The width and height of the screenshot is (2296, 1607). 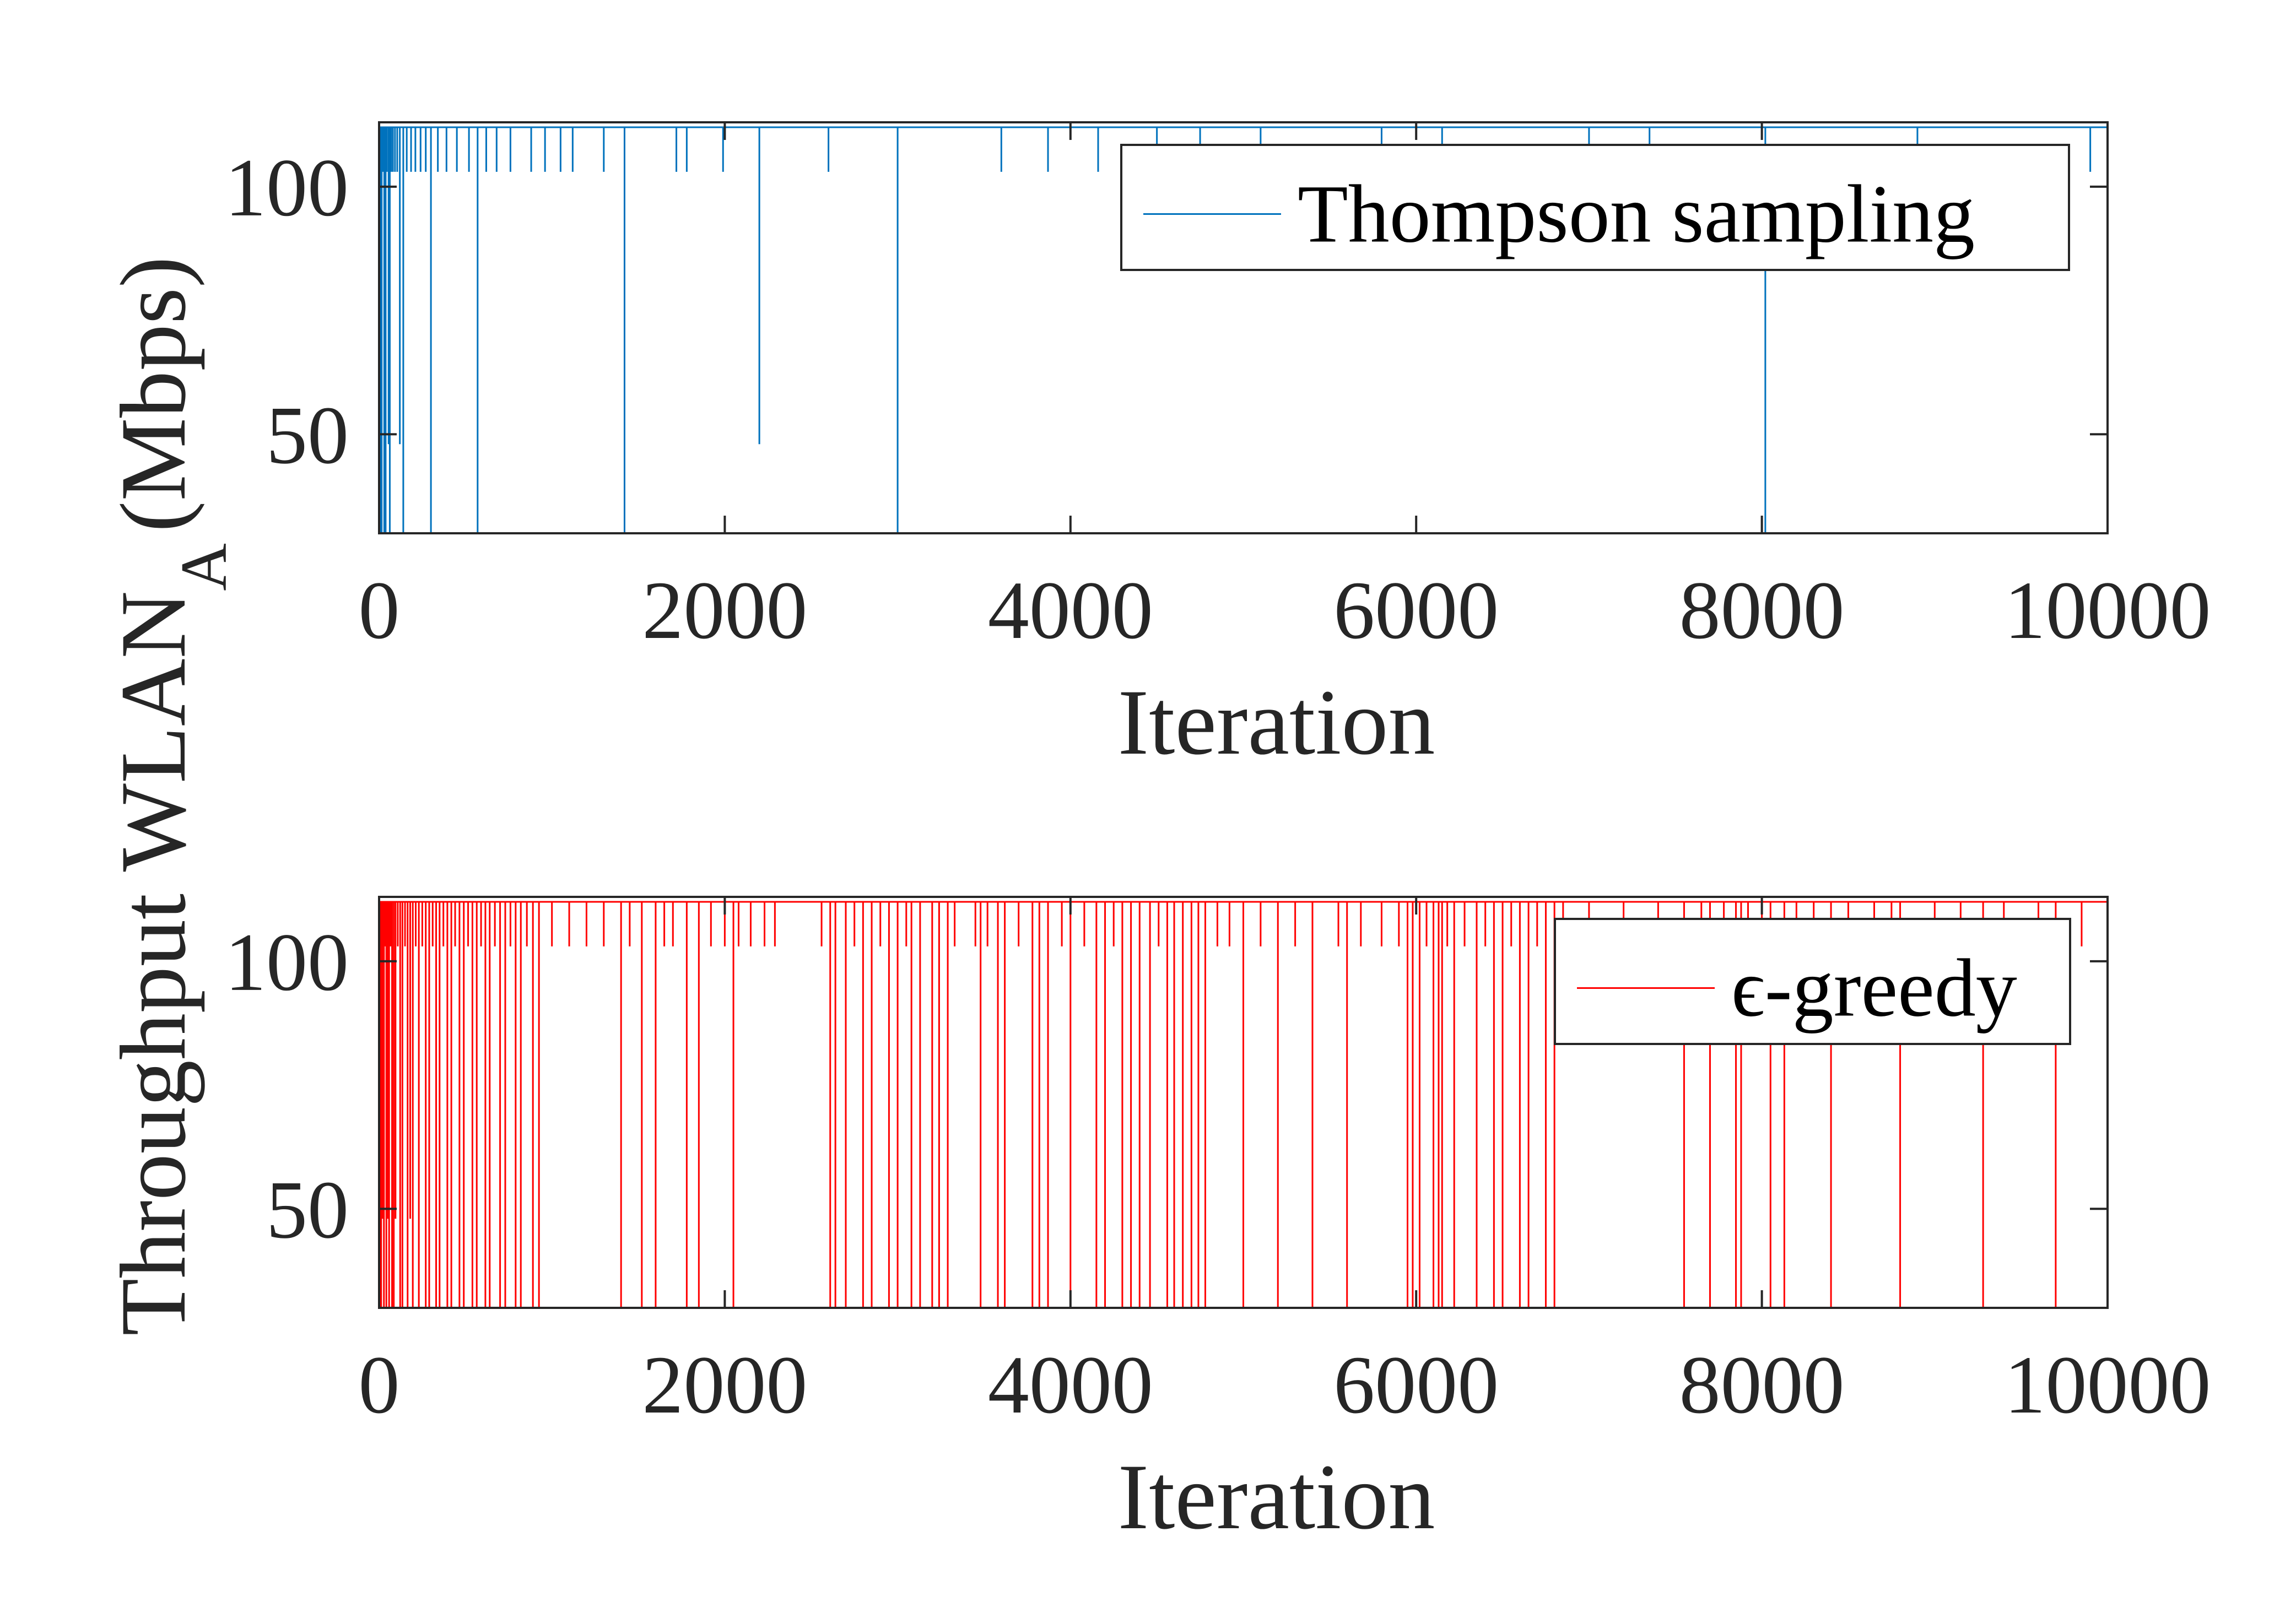 I want to click on y-axis-title-main: Throughput WLAN, so click(x=153, y=963).